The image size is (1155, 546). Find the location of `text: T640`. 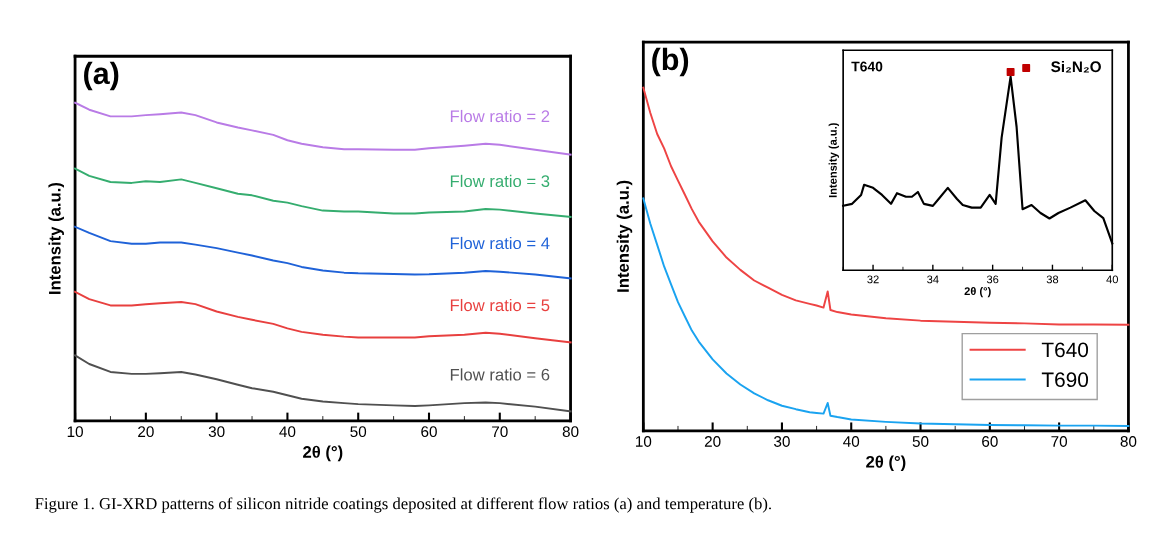

text: T640 is located at coordinates (867, 66).